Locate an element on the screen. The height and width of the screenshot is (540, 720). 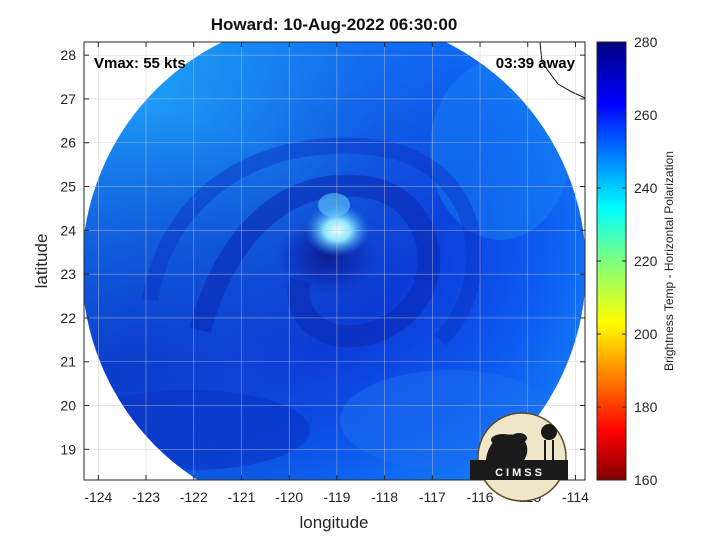
x-tick-label: -121 is located at coordinates (241, 497).